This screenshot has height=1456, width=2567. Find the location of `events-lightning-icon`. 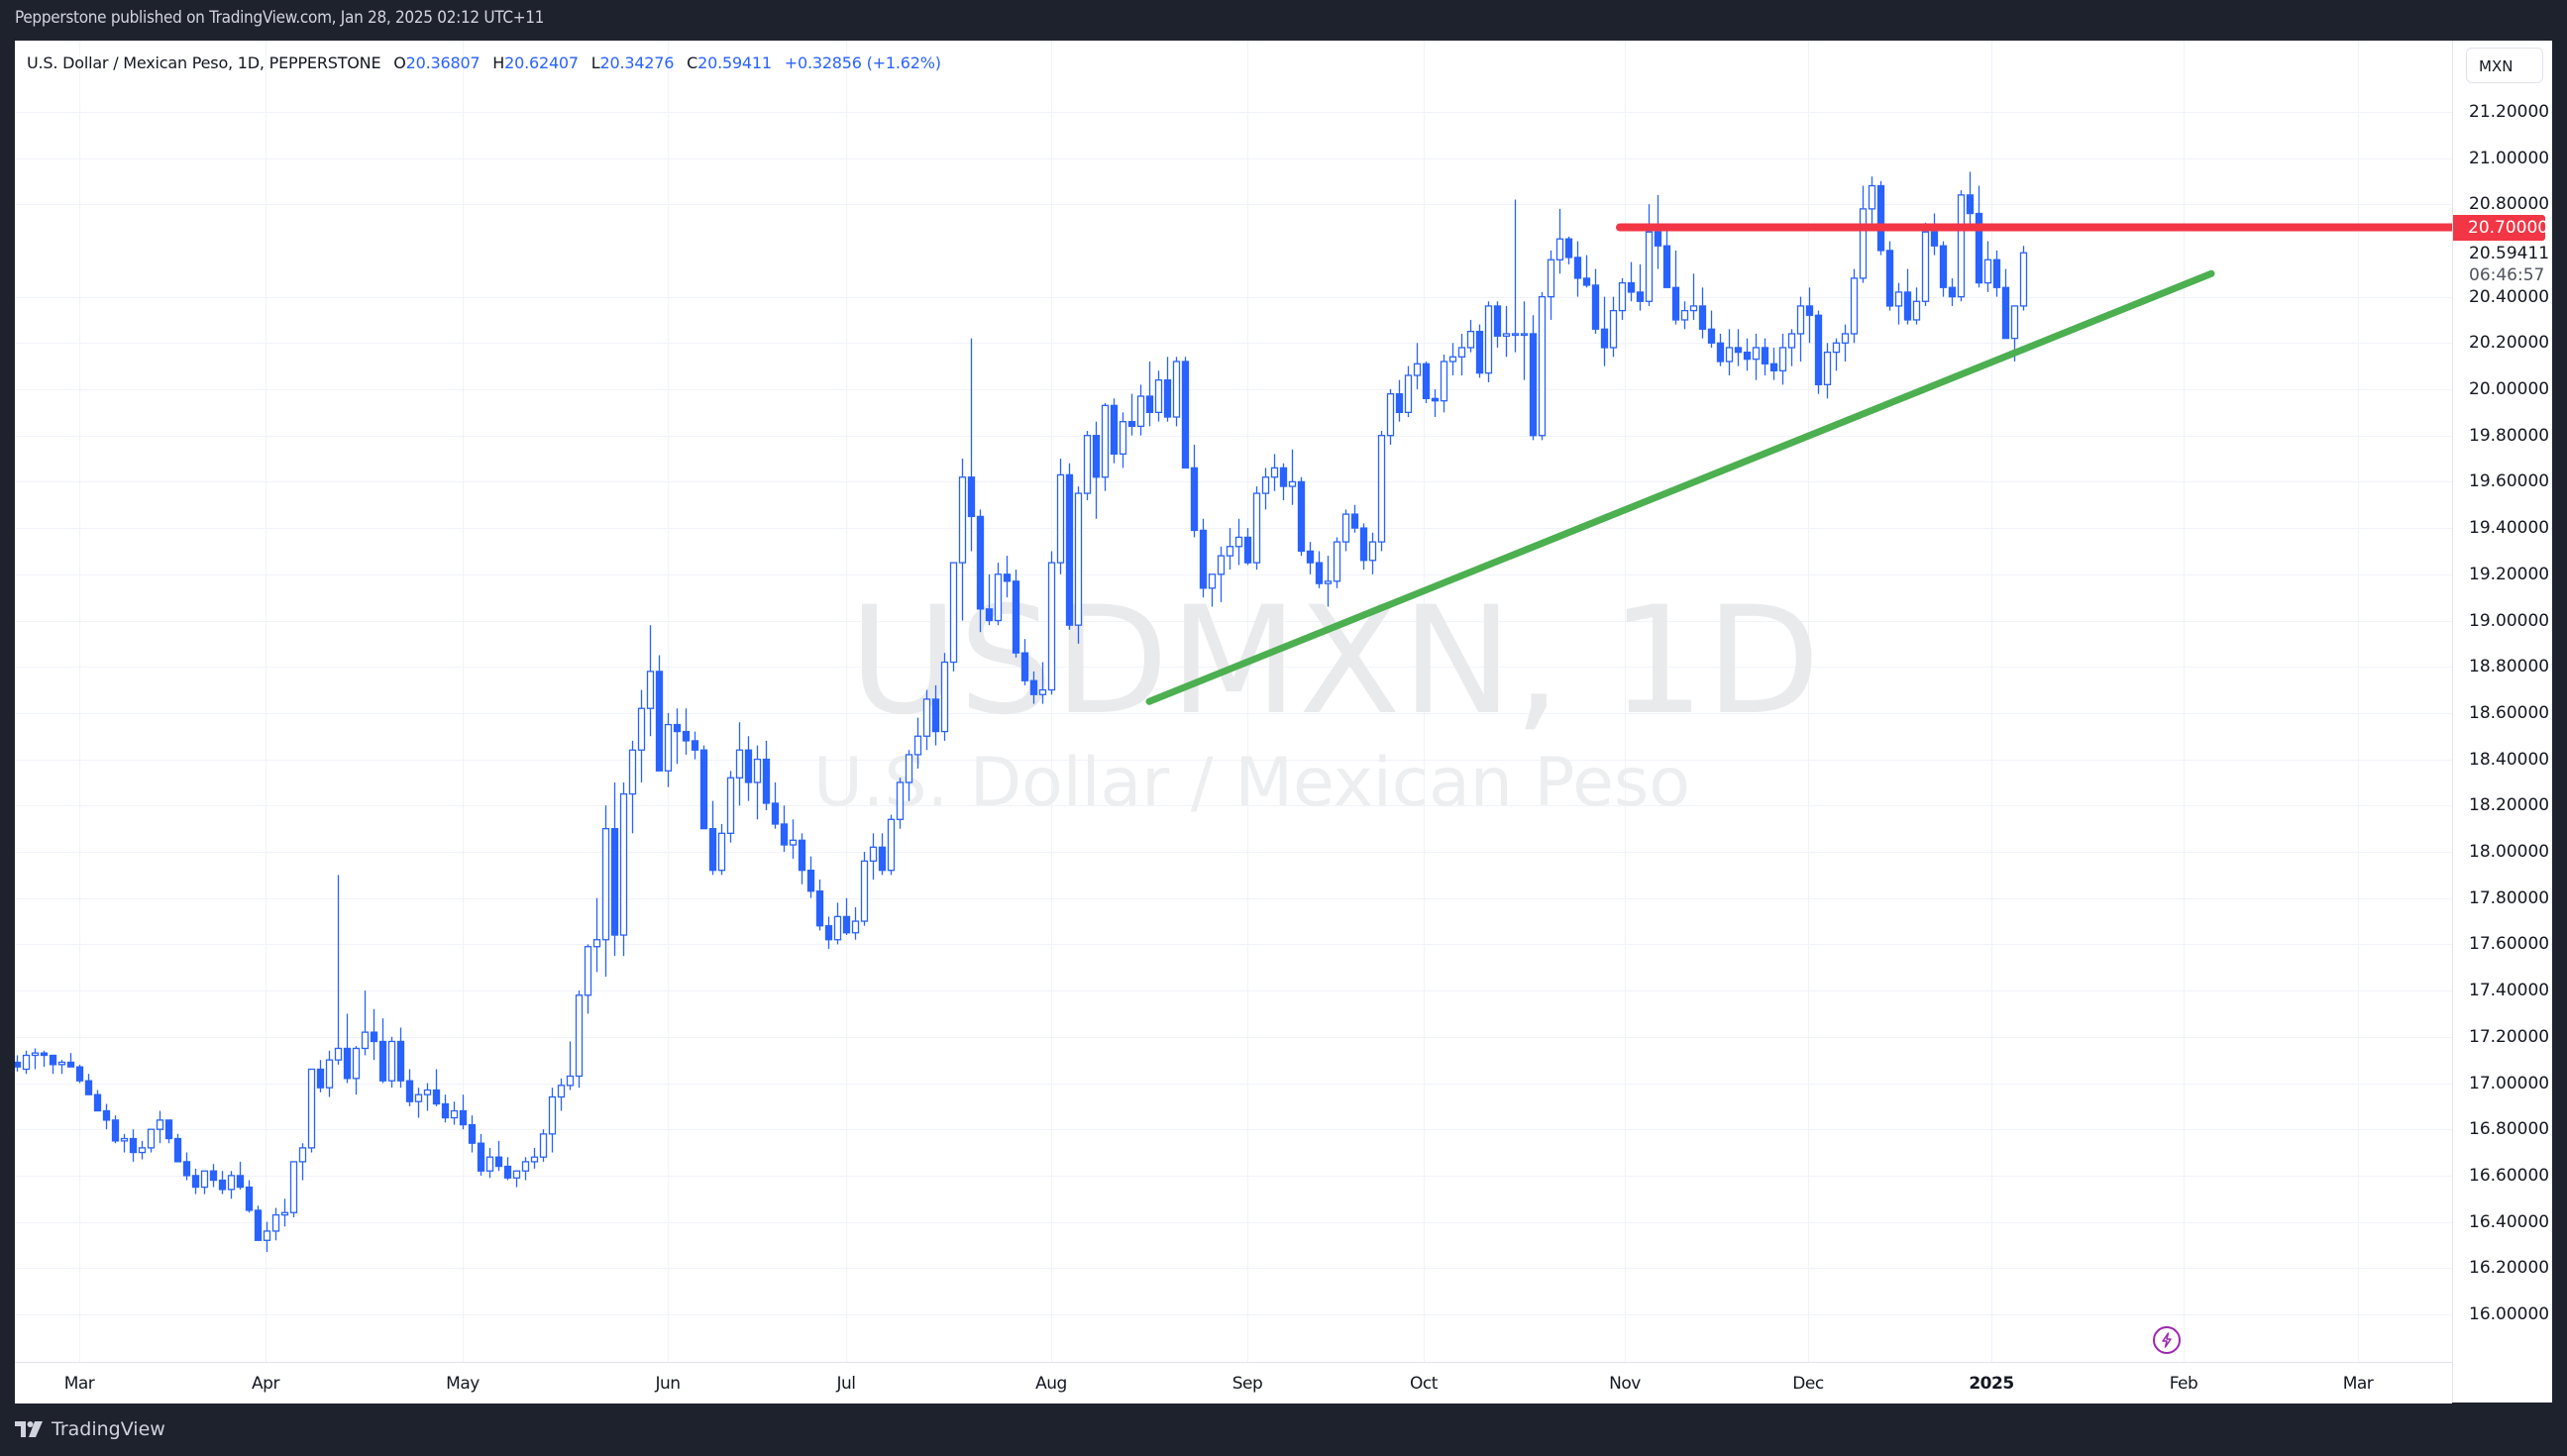

events-lightning-icon is located at coordinates (2167, 1340).